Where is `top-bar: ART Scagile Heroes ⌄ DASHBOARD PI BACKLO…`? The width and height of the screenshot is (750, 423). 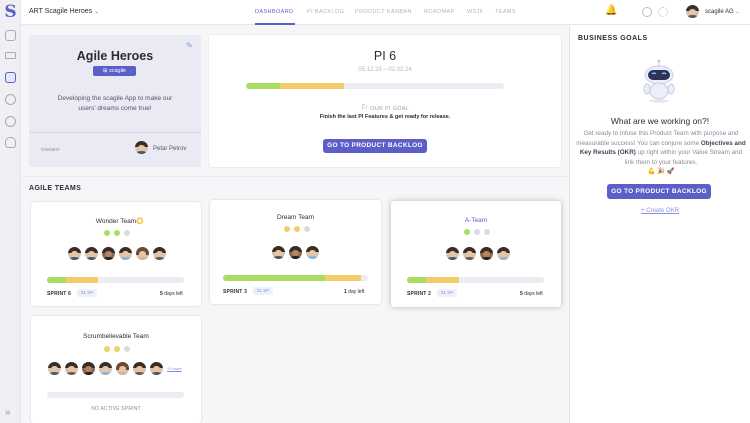 top-bar: ART Scagile Heroes ⌄ DASHBOARD PI BACKLO… is located at coordinates (385, 12).